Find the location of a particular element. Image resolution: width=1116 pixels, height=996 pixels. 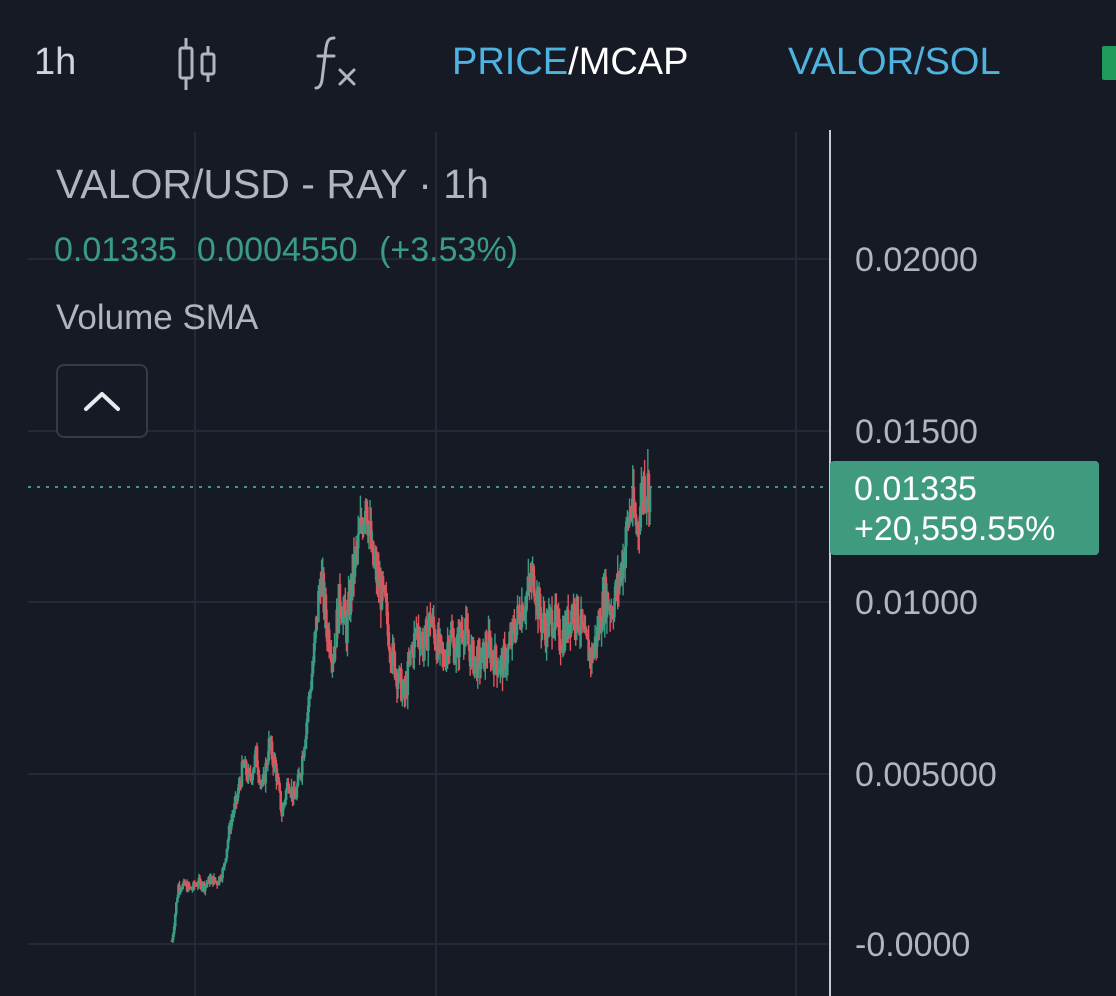

legend-values: 0.01335 0.0004550 (+3.53%) is located at coordinates (286, 250).